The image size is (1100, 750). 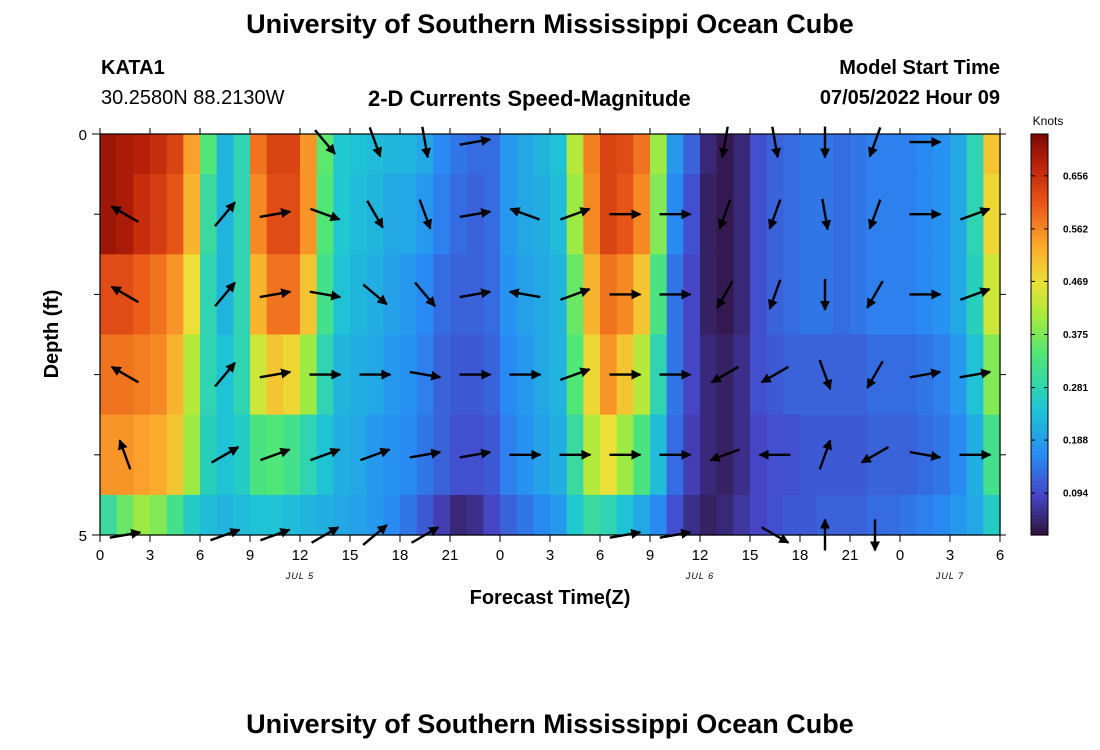 I want to click on x-tick-label: 6, so click(x=600, y=555).